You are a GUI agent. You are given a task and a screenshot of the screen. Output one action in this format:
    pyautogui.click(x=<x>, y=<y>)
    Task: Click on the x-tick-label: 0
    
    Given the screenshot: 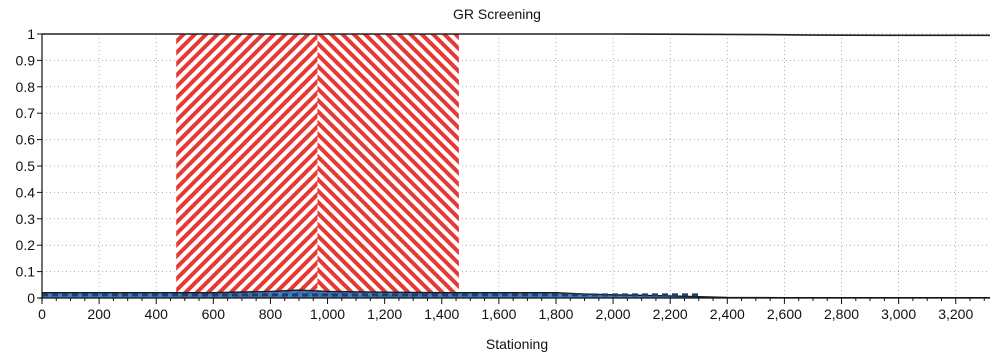 What is the action you would take?
    pyautogui.click(x=42, y=314)
    